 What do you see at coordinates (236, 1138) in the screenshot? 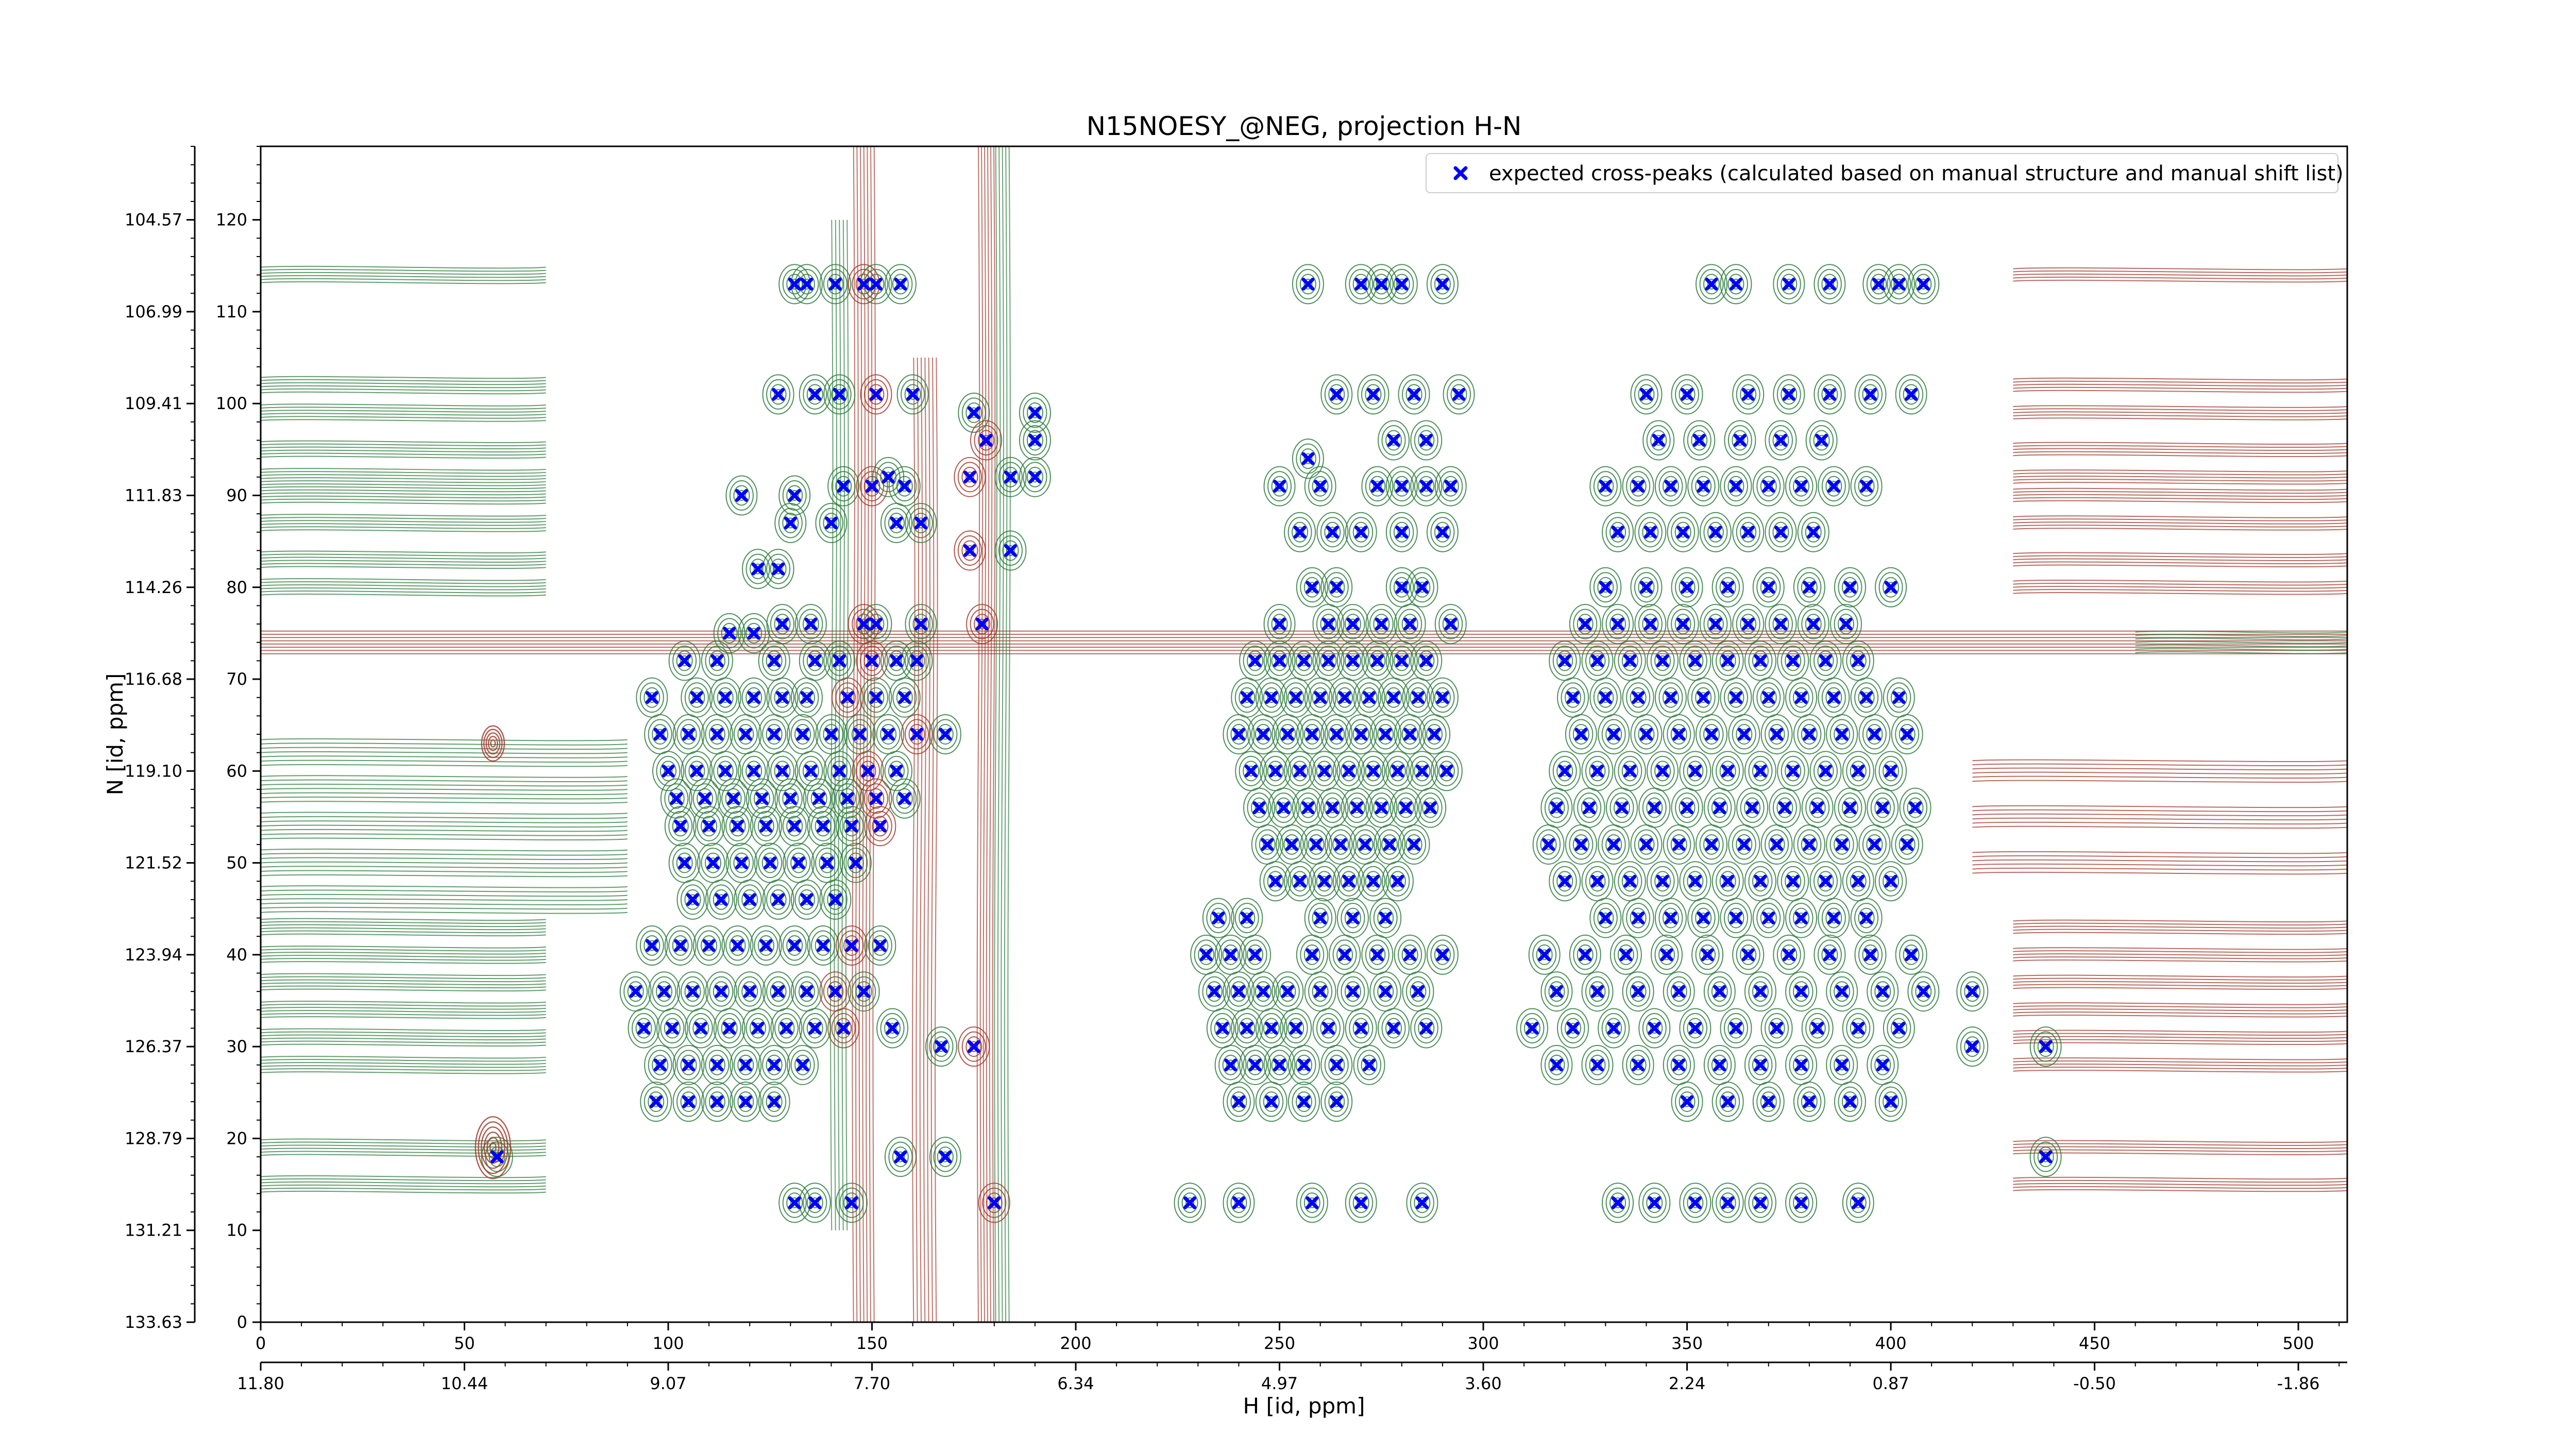
I see `y-index-tick-label: 20` at bounding box center [236, 1138].